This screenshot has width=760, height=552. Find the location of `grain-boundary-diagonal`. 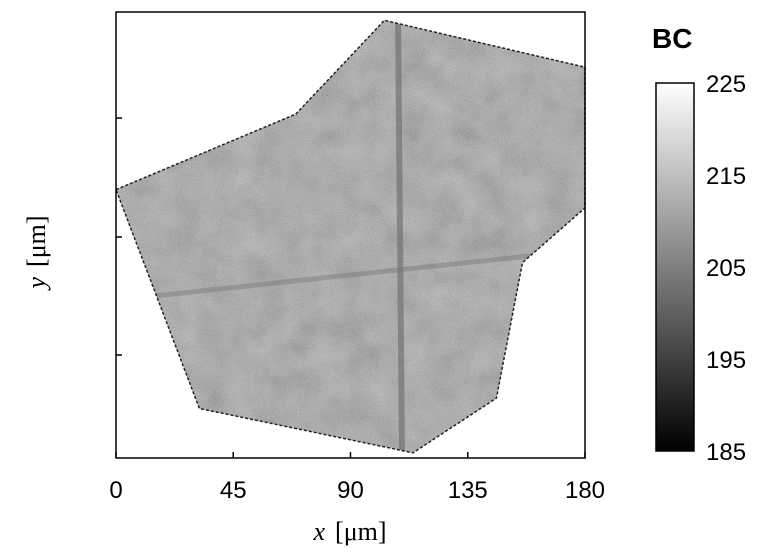

grain-boundary-diagonal is located at coordinates (350, 275).